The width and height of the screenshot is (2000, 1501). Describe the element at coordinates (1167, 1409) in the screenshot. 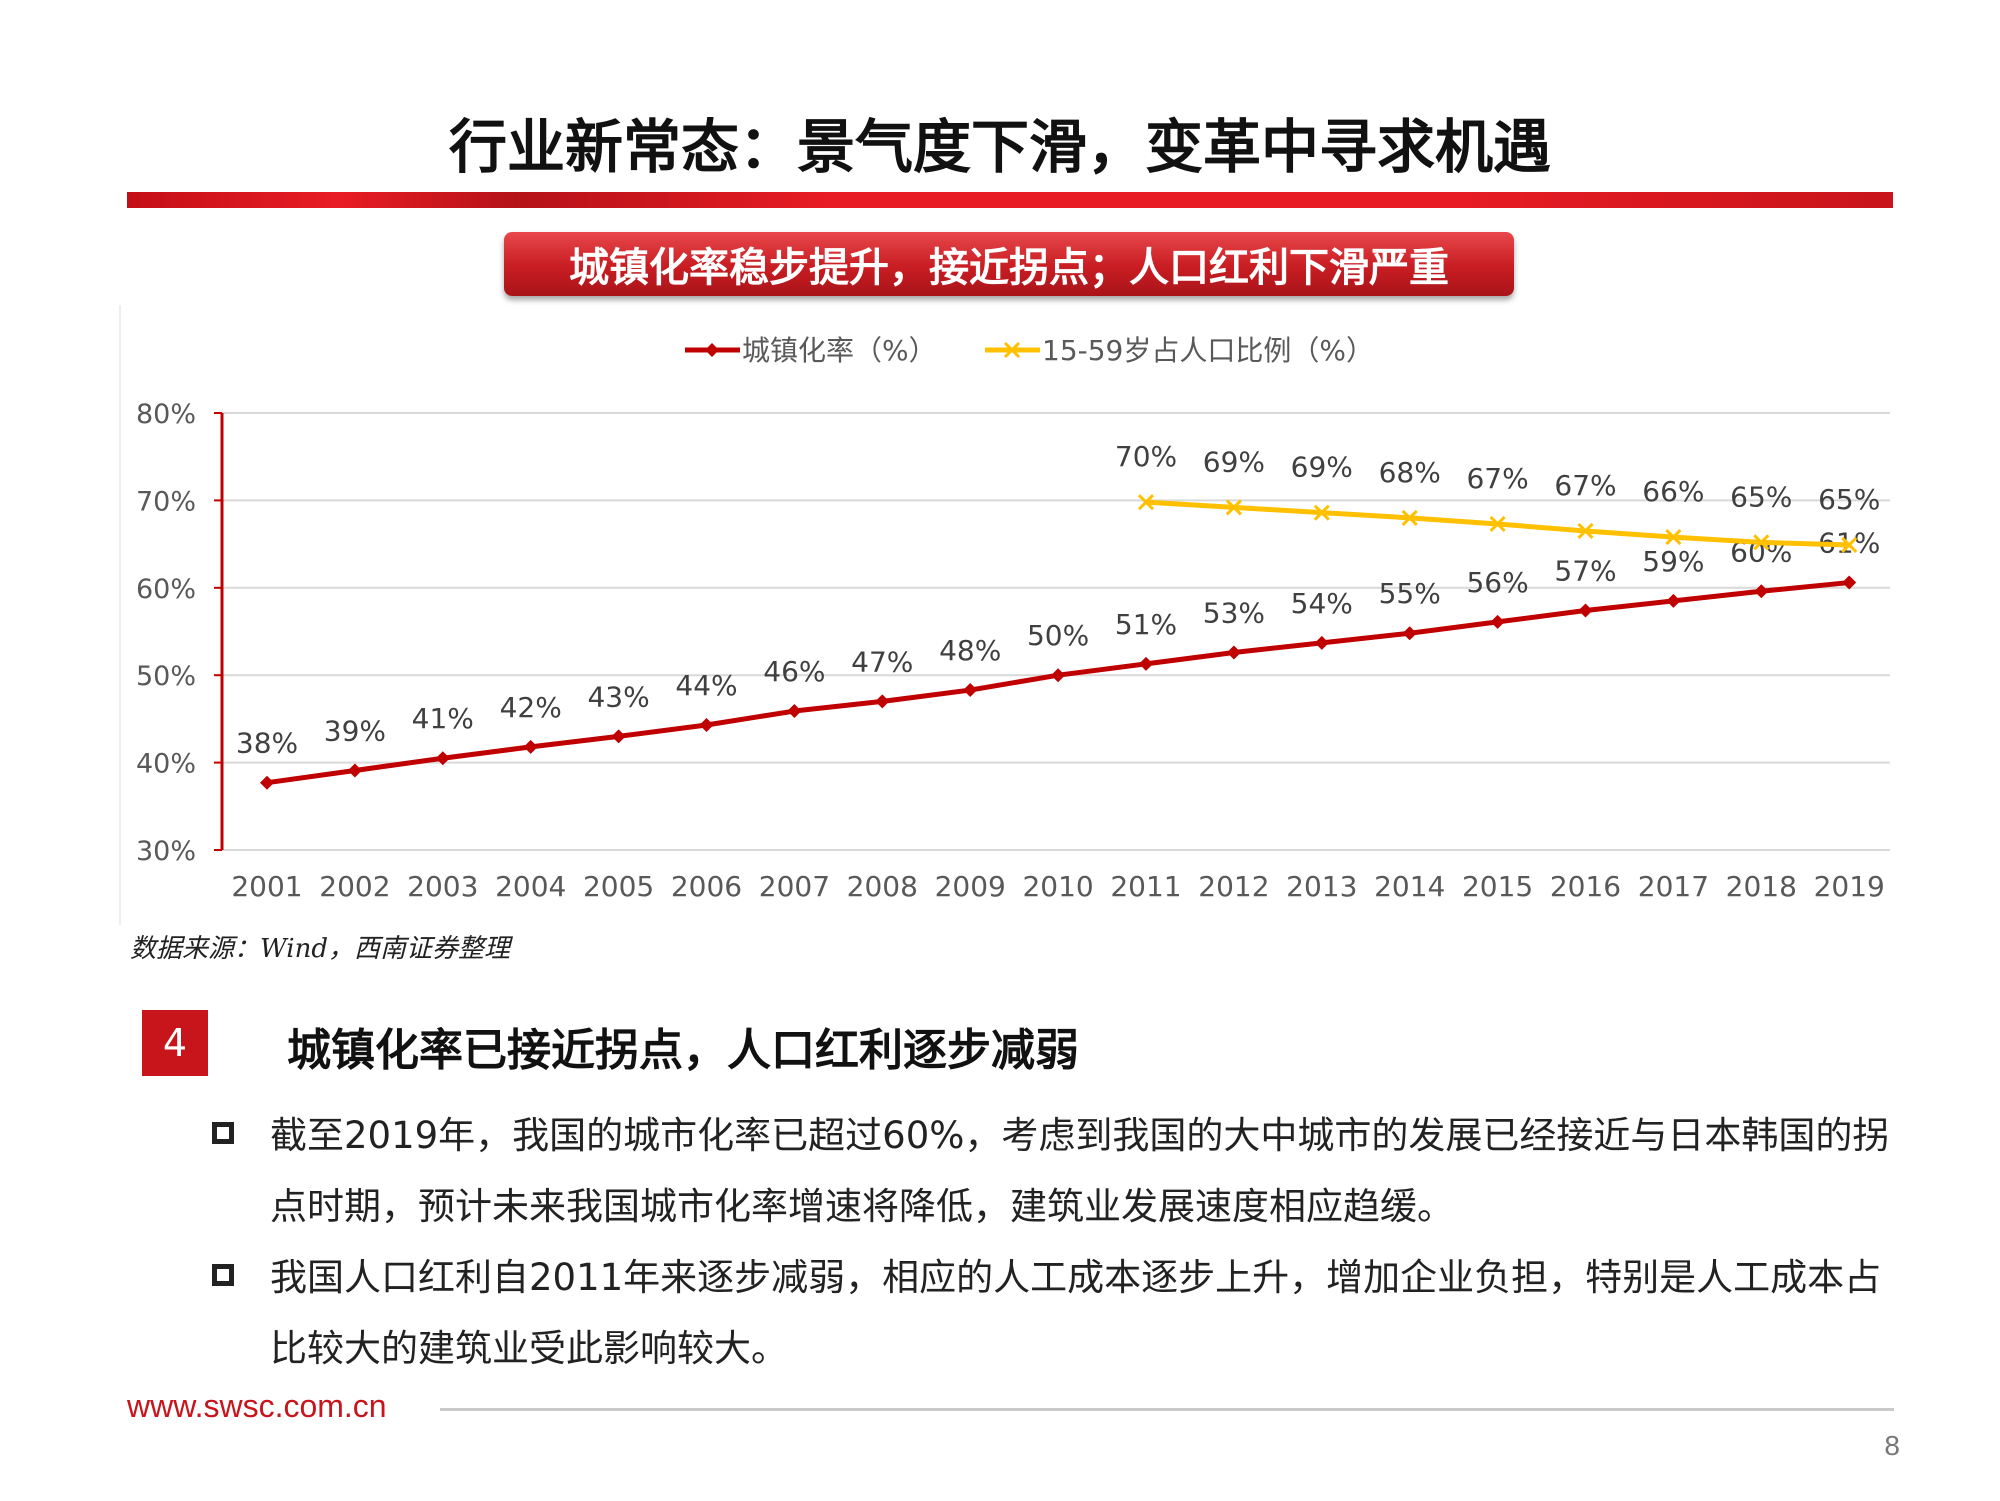

I see `footer-divider` at that location.